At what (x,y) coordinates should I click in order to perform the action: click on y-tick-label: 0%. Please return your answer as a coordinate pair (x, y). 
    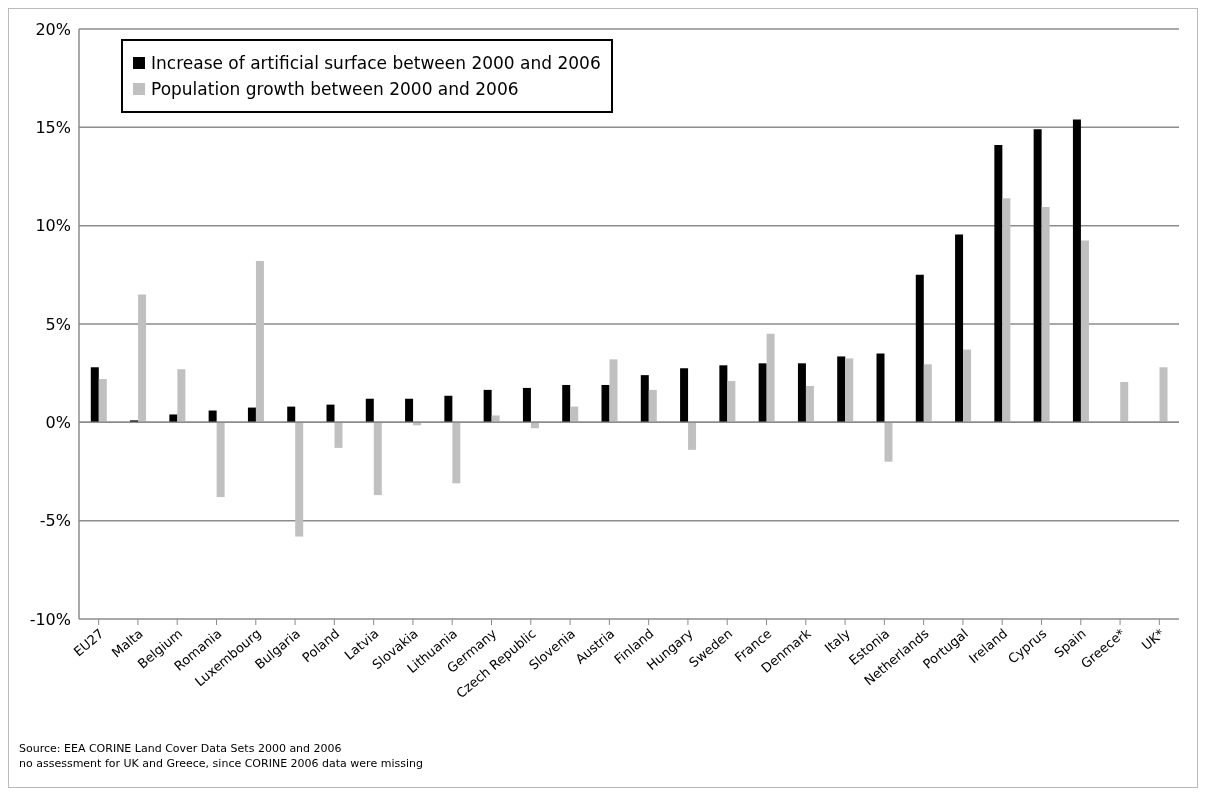
    Looking at the image, I should click on (58, 423).